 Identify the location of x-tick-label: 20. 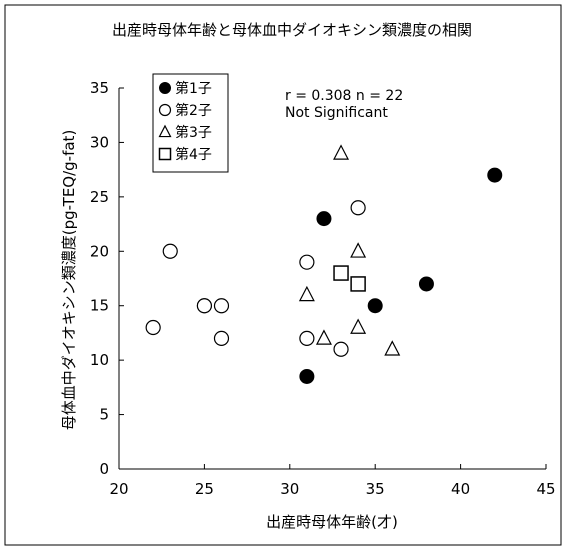
(118, 489).